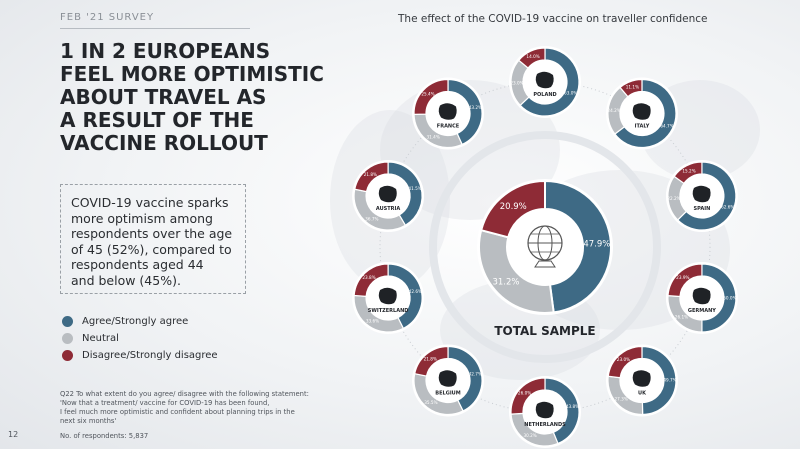 The image size is (800, 449). I want to click on legend-swatch-disagree, so click(67, 355).